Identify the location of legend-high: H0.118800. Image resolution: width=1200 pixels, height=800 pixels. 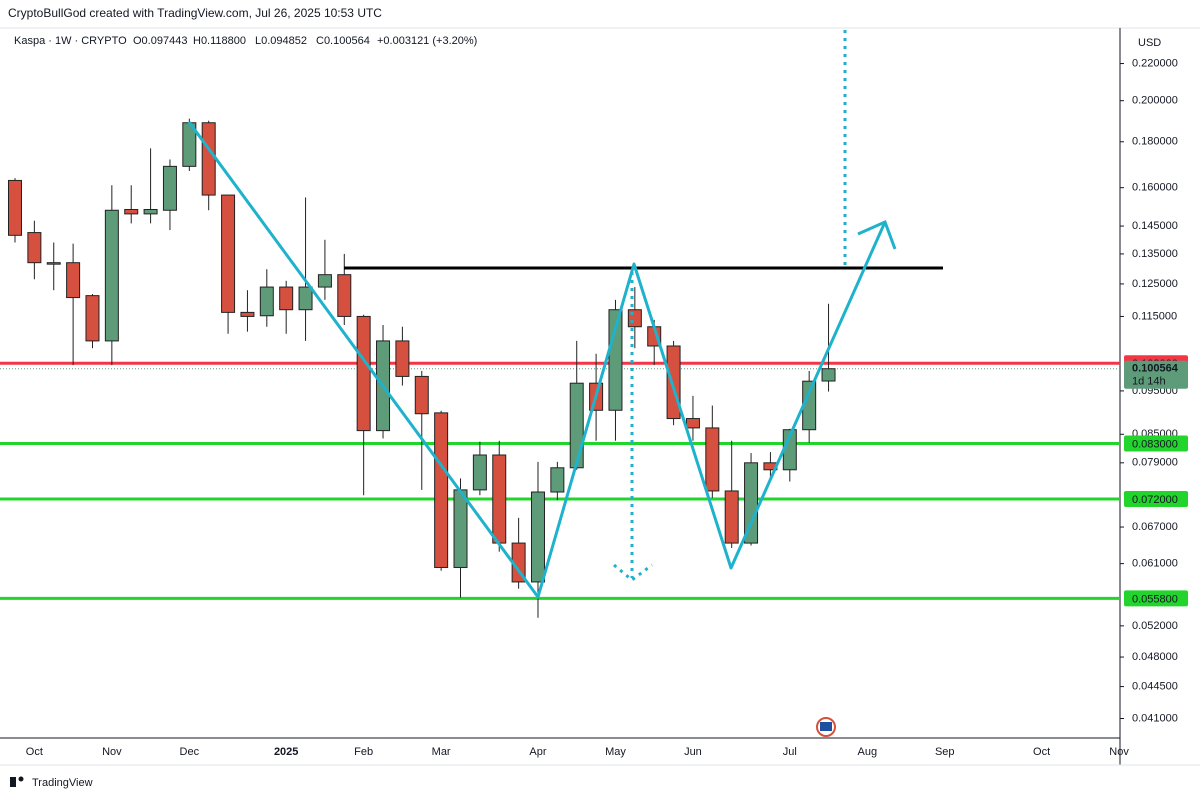
(219, 41).